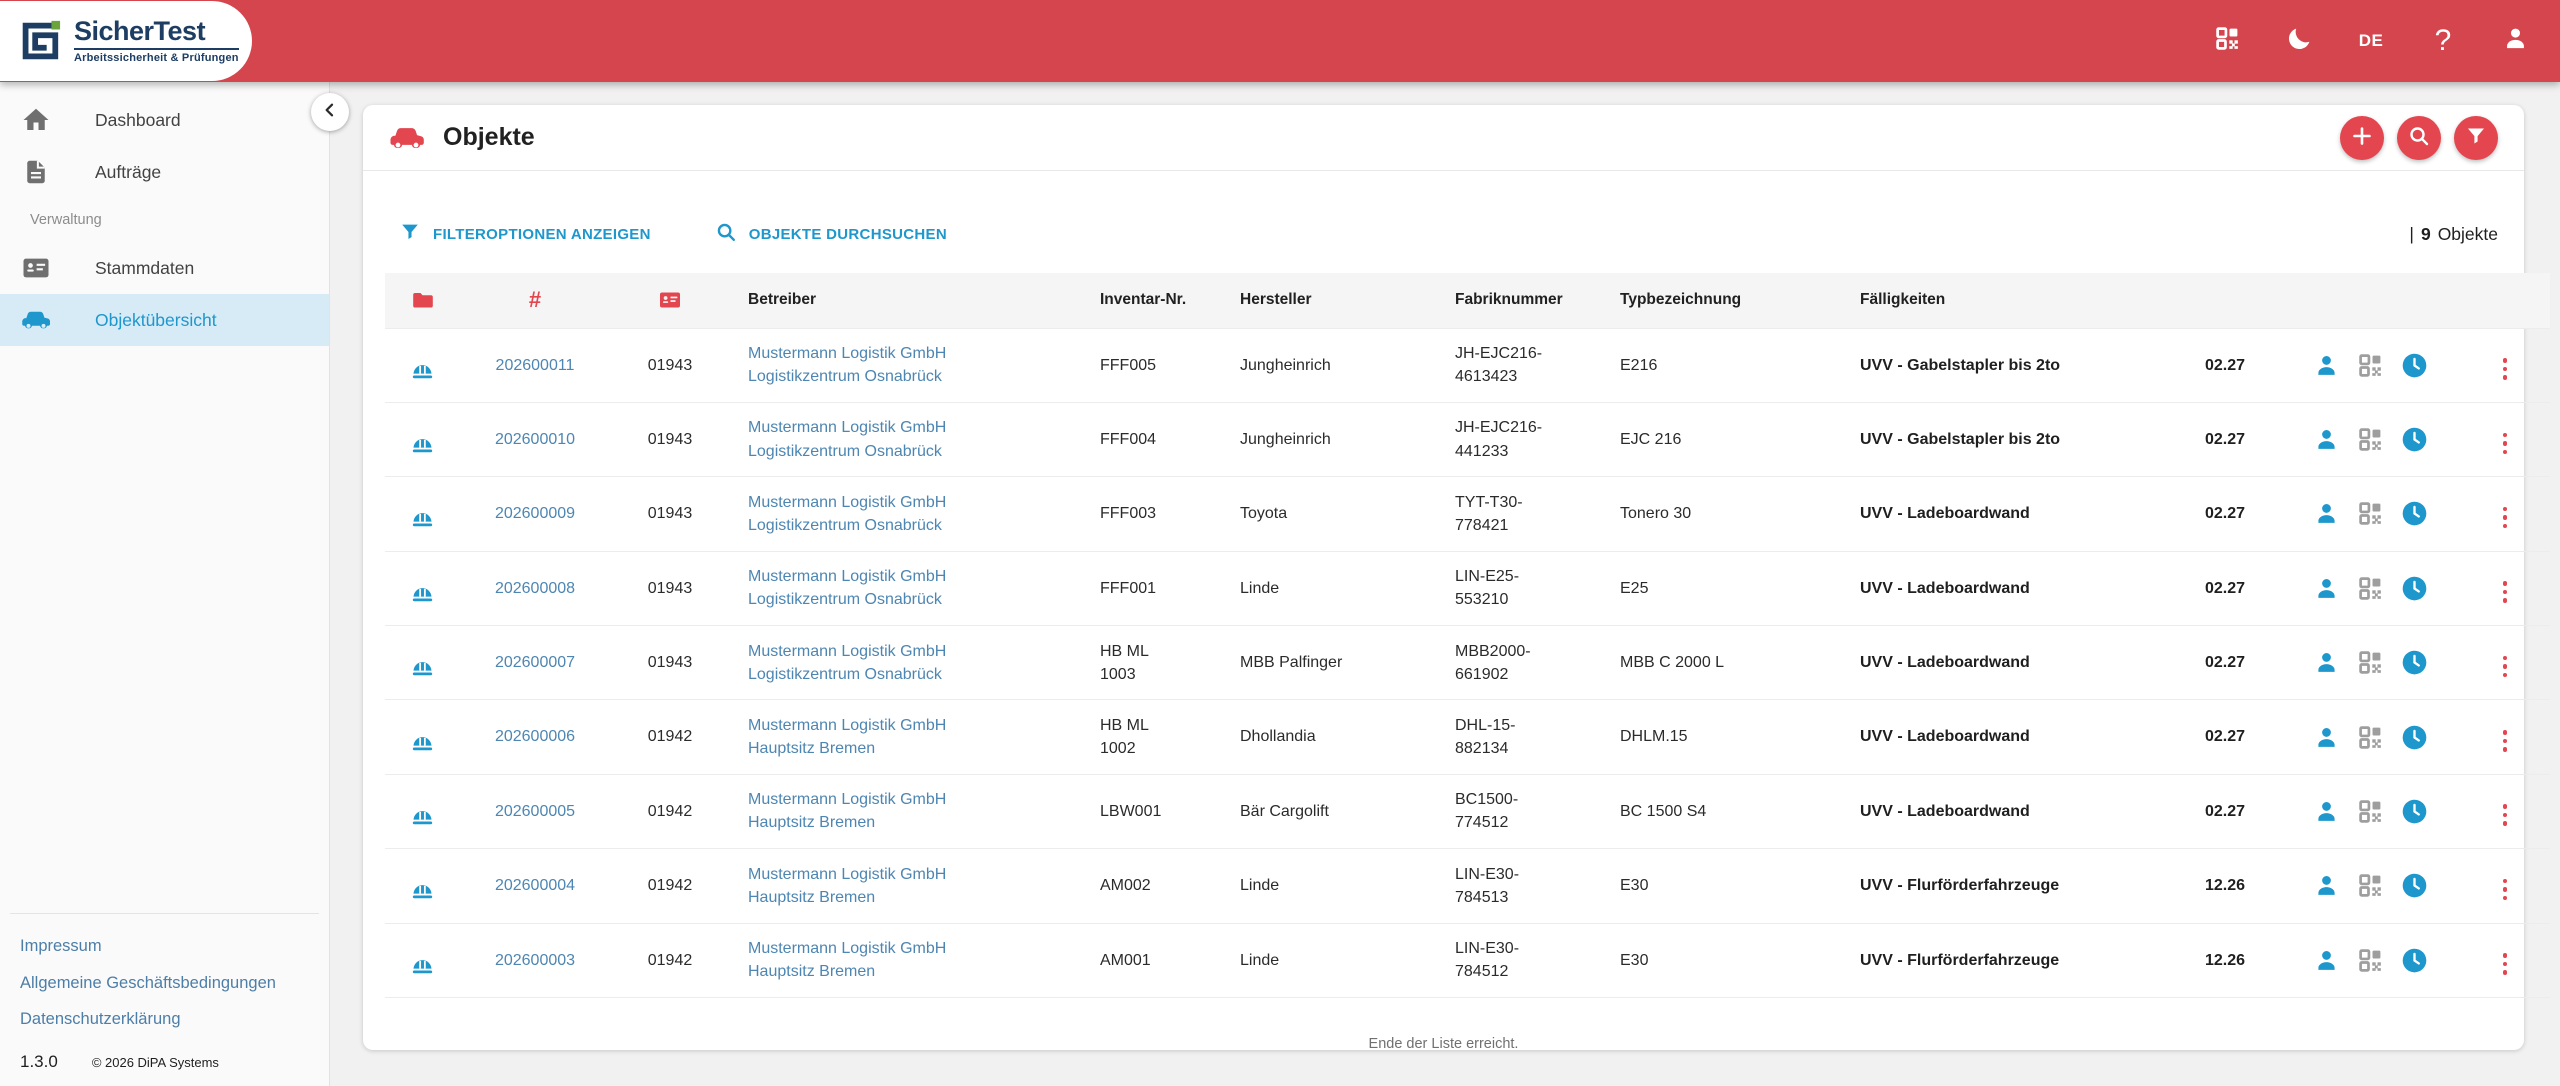 The width and height of the screenshot is (2560, 1086). Describe the element at coordinates (831, 234) in the screenshot. I see `search-objects-toggle: OBJEKTE DURCHSUCHEN` at that location.